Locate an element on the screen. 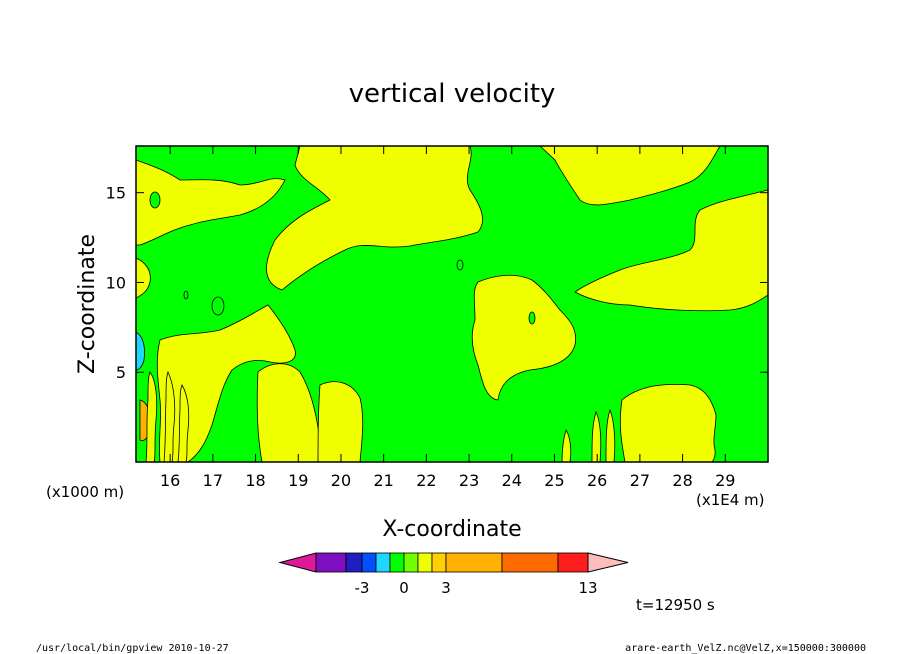  x-tick-label: 27 is located at coordinates (640, 480).